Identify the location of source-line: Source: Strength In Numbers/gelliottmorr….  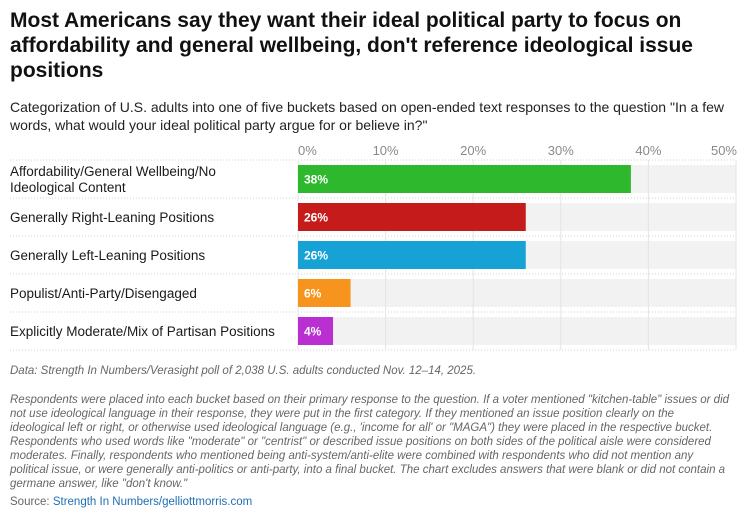
(131, 502).